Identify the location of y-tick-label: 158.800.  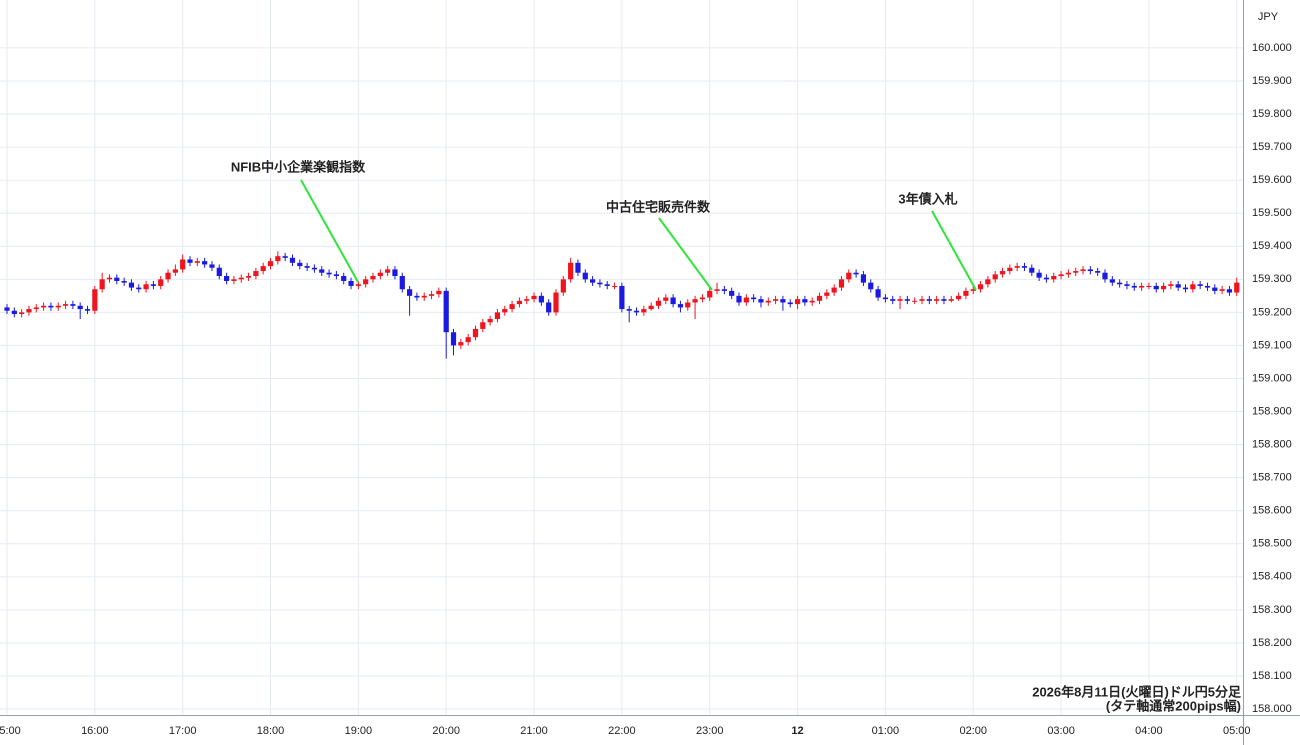
(1272, 445).